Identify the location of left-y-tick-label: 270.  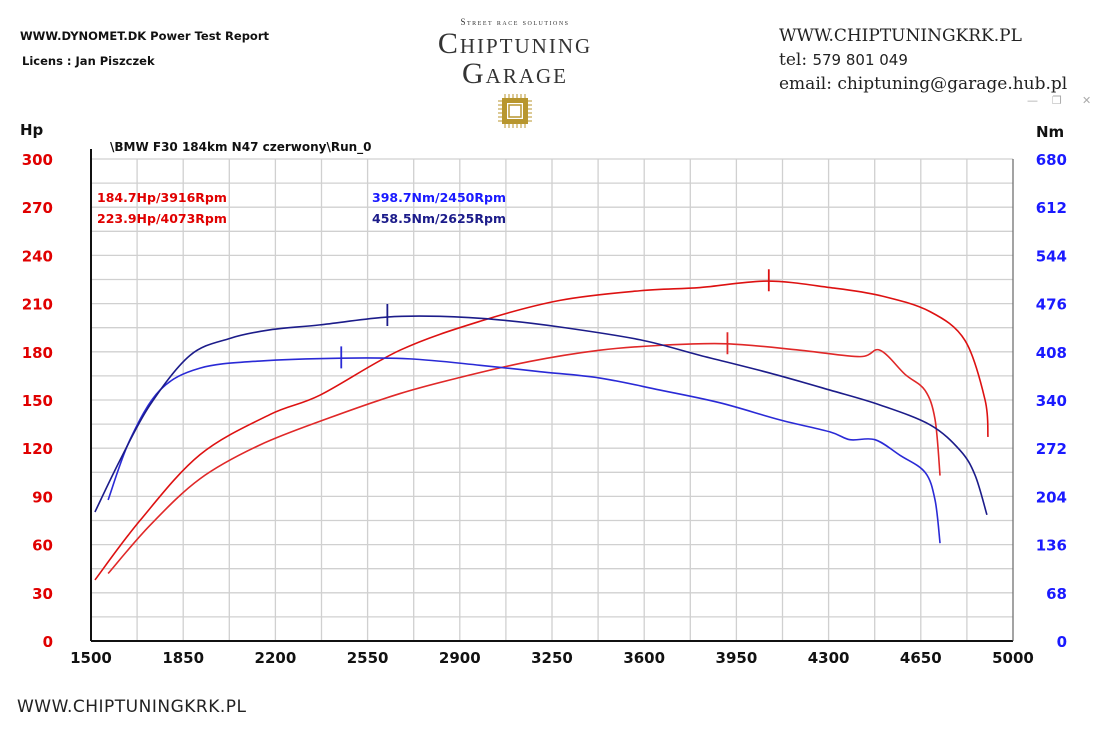
(37, 208).